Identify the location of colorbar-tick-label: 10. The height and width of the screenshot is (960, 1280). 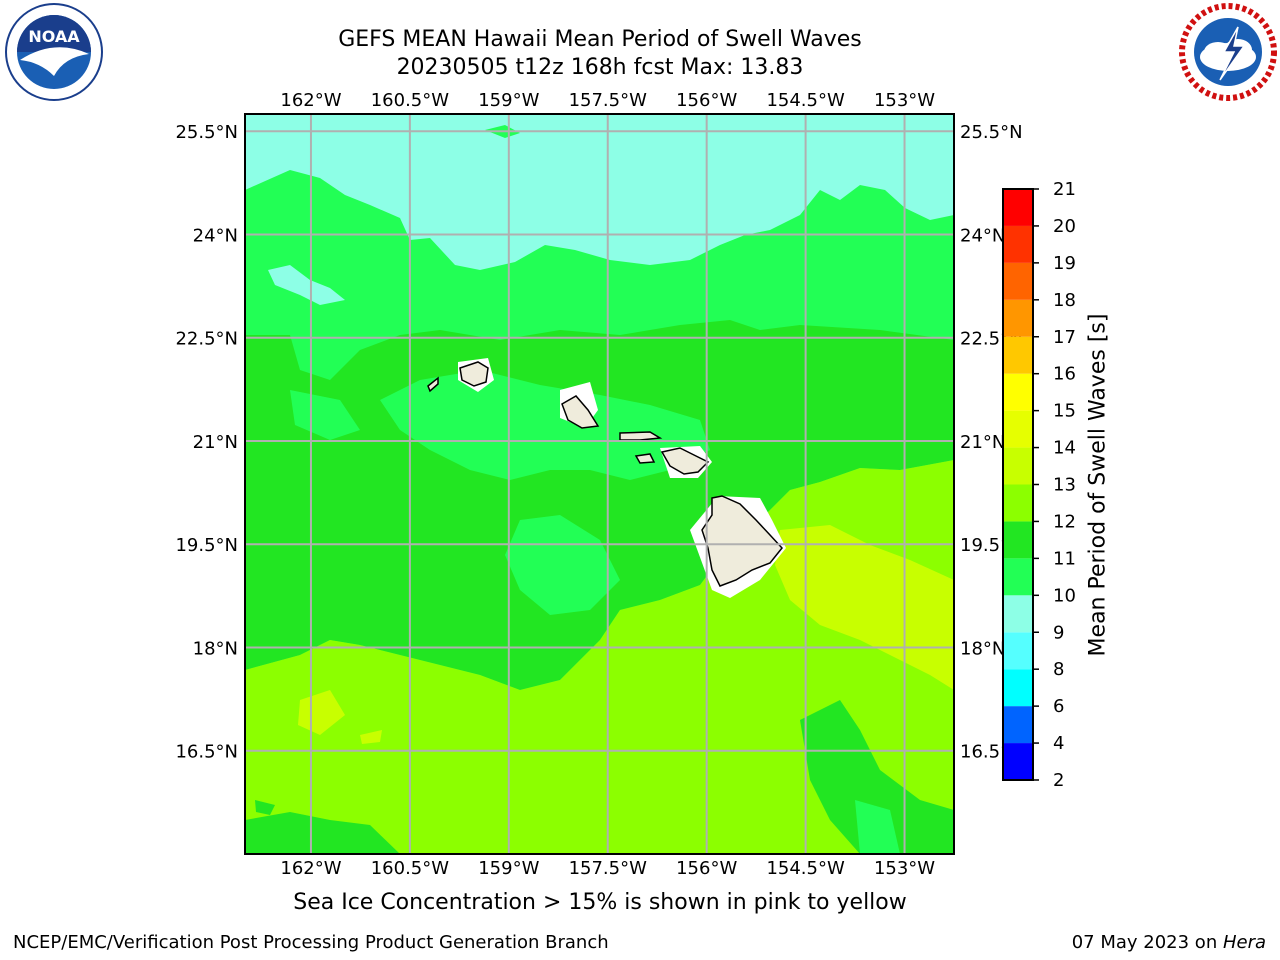
(1064, 595).